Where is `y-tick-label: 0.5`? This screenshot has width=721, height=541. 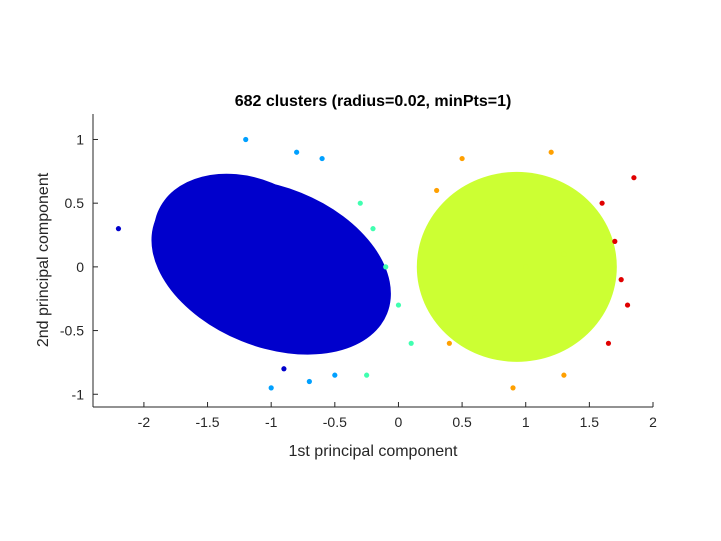
y-tick-label: 0.5 is located at coordinates (75, 203).